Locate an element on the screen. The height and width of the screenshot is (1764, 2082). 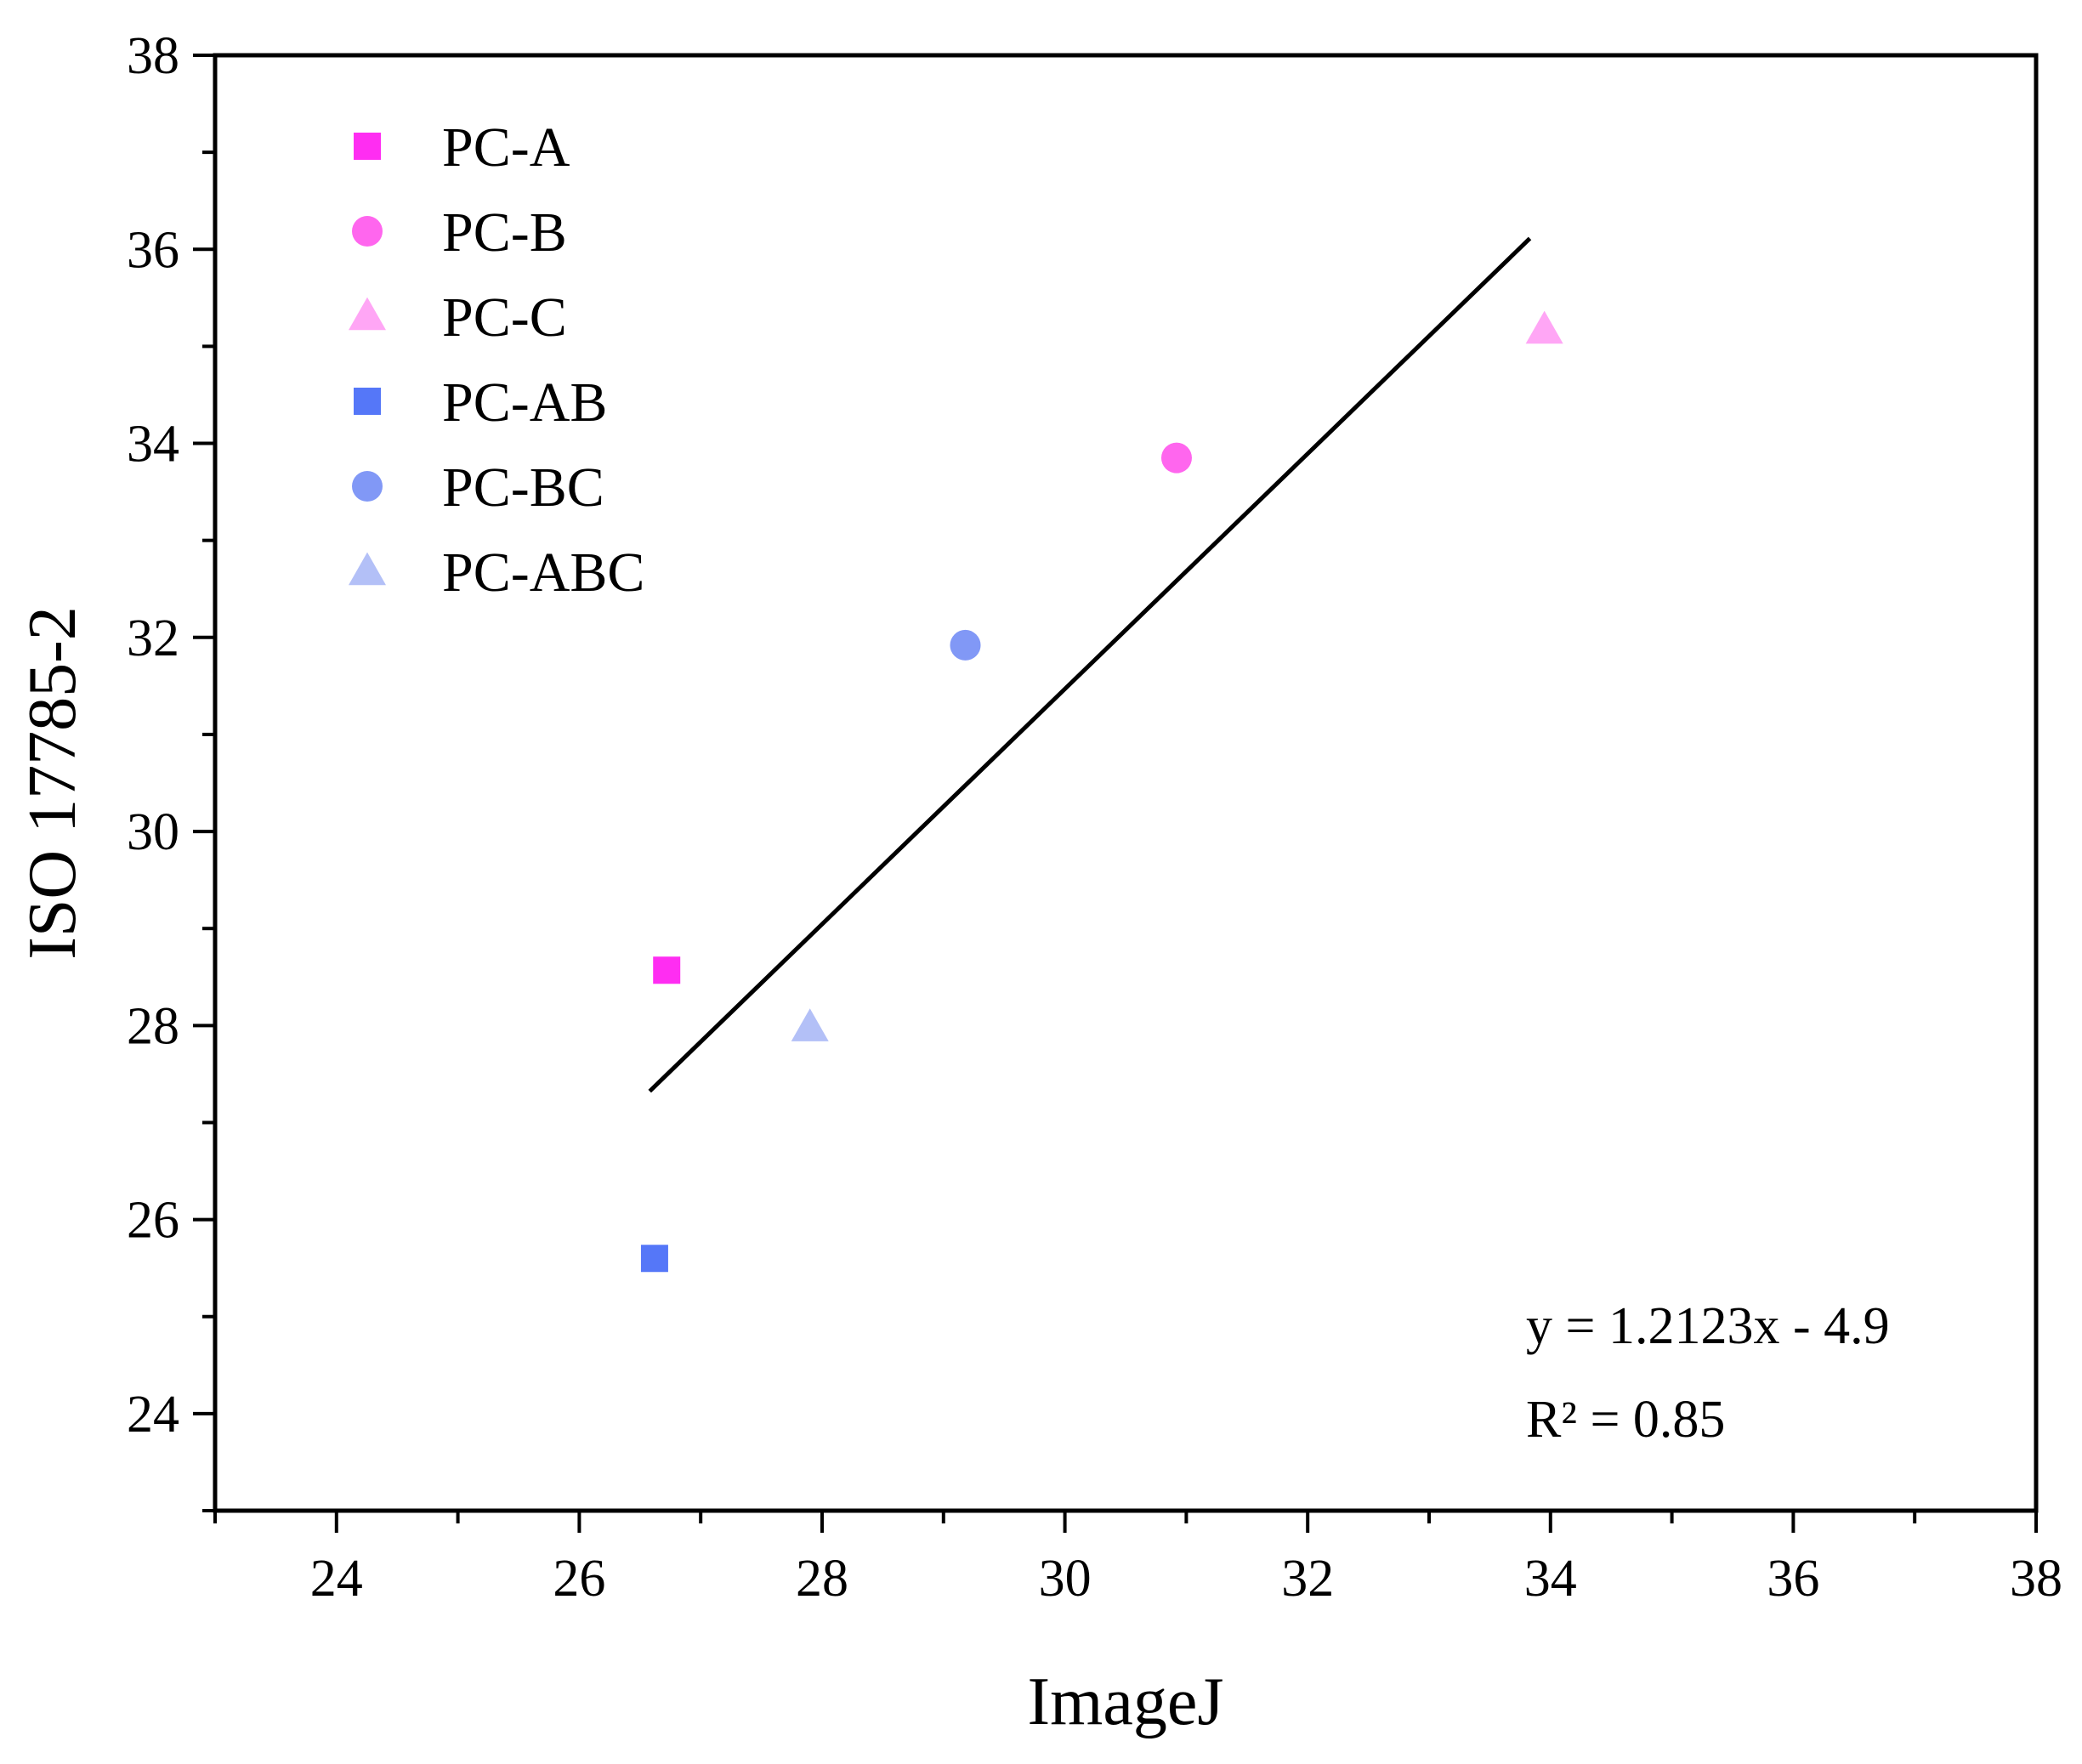
x-tick-label: 30 is located at coordinates (1065, 1579).